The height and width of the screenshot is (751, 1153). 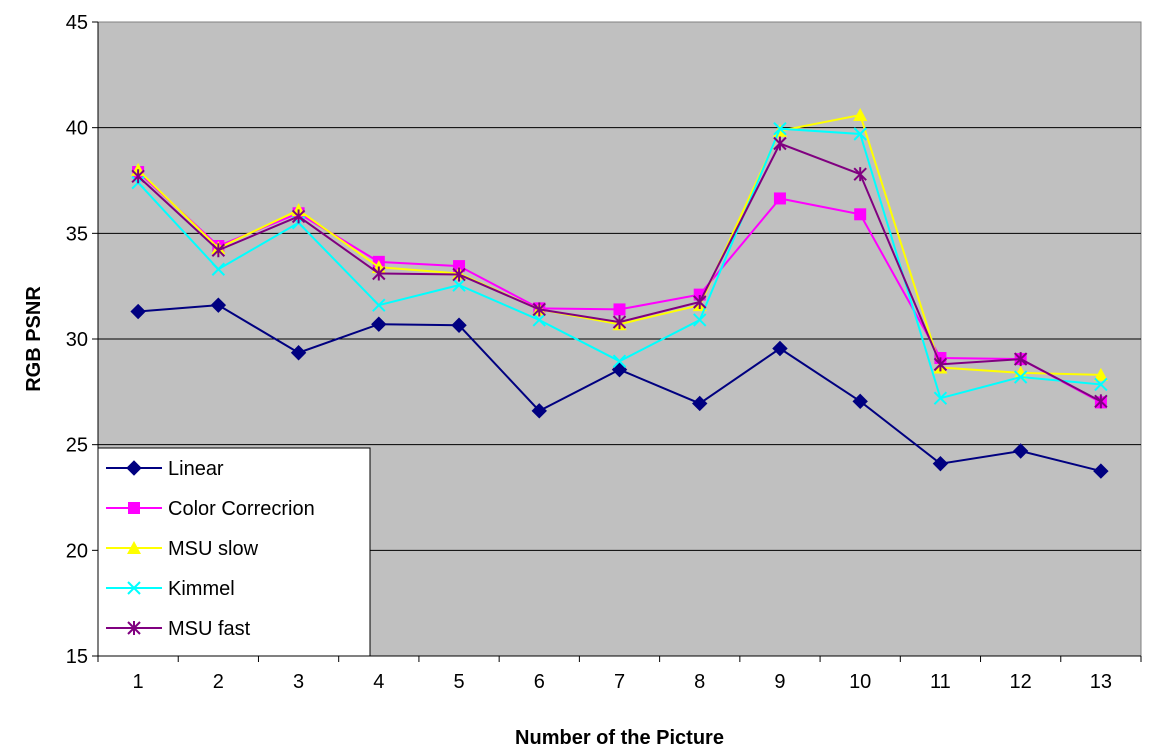 I want to click on legend-entry: Color Correcrion, so click(x=210, y=509).